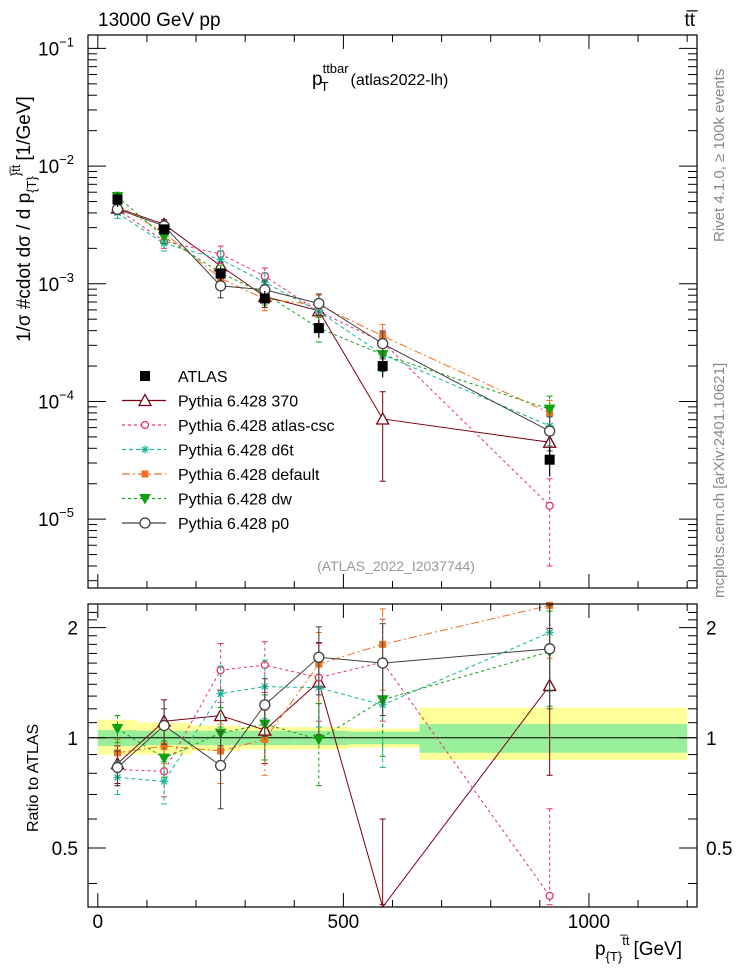 This screenshot has width=746, height=972. Describe the element at coordinates (589, 922) in the screenshot. I see `x-tick-label: 1000` at that location.